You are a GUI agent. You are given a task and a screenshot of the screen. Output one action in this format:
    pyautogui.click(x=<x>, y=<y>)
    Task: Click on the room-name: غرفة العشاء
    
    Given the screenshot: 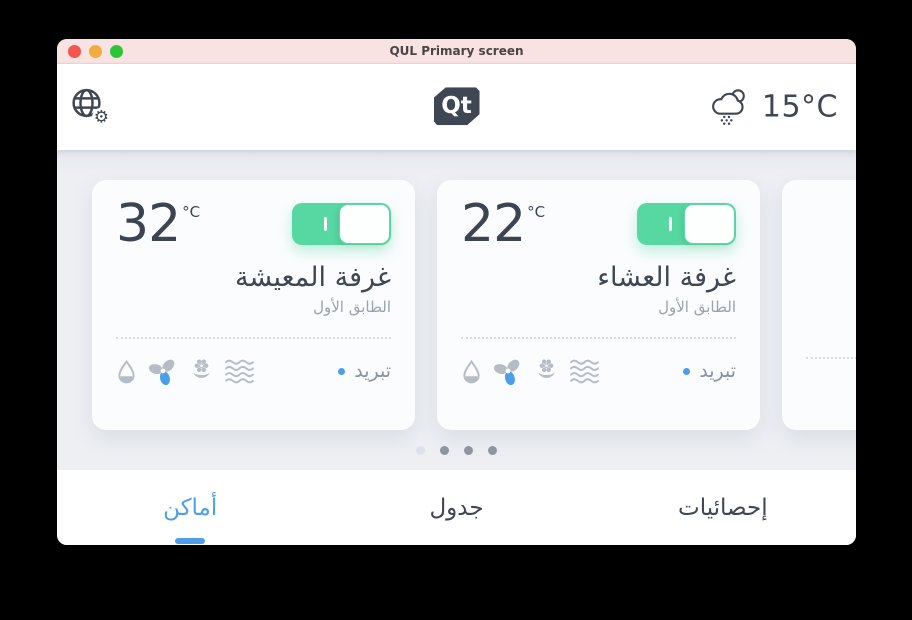 What is the action you would take?
    pyautogui.click(x=666, y=278)
    